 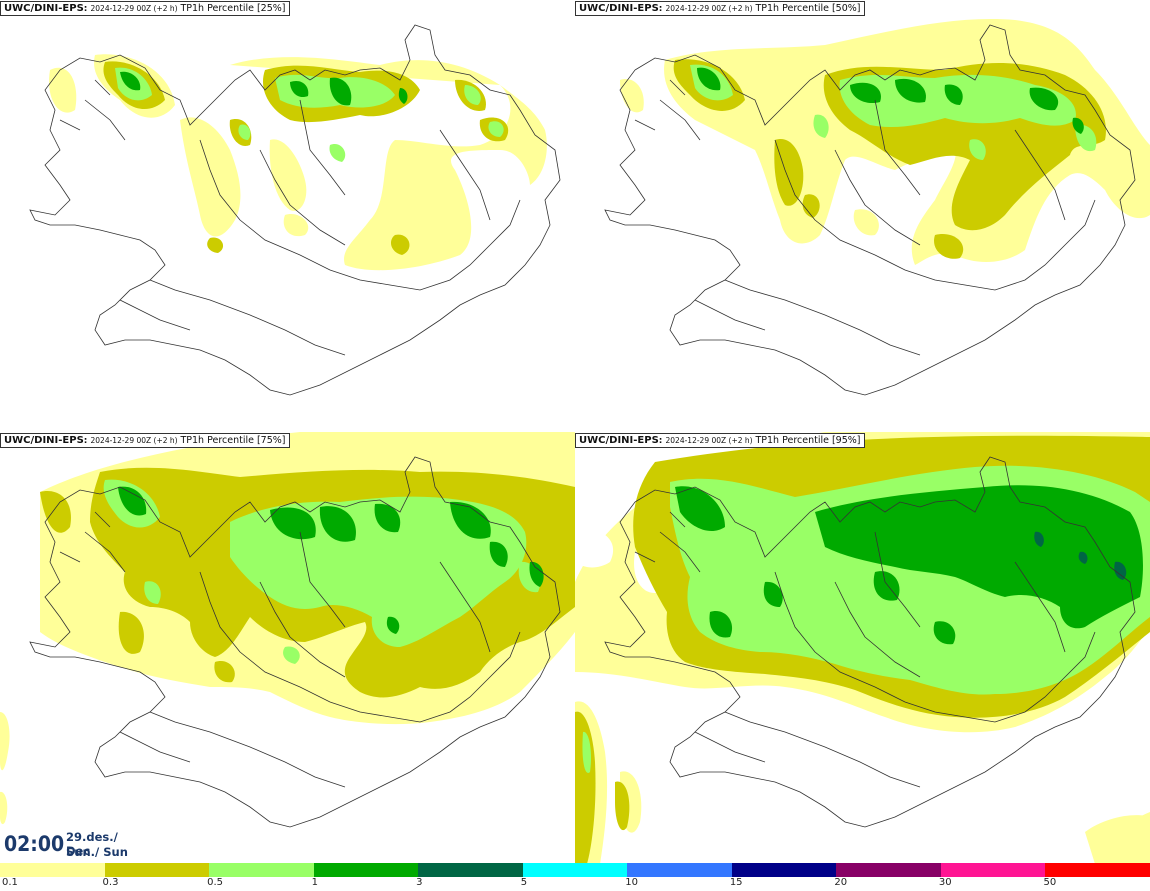 What do you see at coordinates (945, 882) in the screenshot?
I see `colorbar-tick-label: 30` at bounding box center [945, 882].